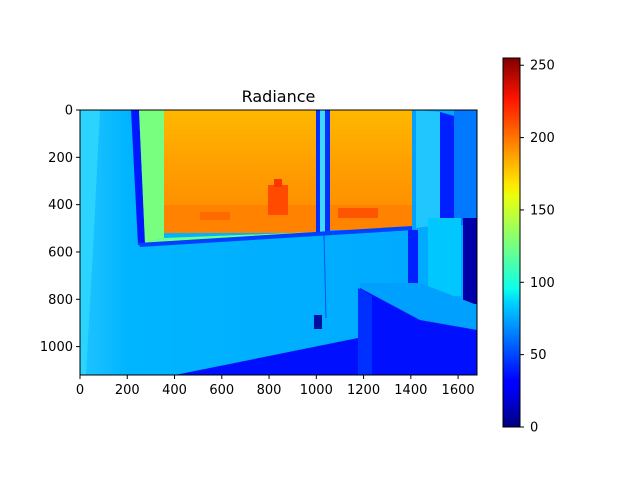 This screenshot has width=640, height=480. What do you see at coordinates (240, 165) in the screenshot?
I see `outside-view` at bounding box center [240, 165].